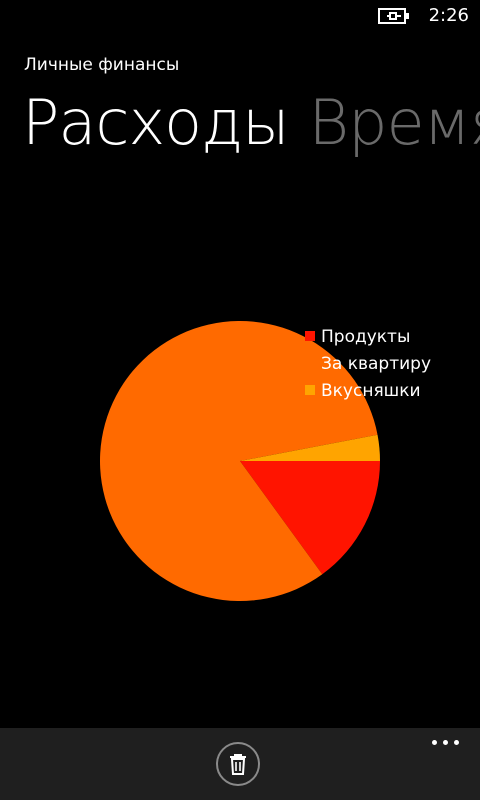 The height and width of the screenshot is (800, 480). I want to click on app-title: Личные финансы, so click(102, 65).